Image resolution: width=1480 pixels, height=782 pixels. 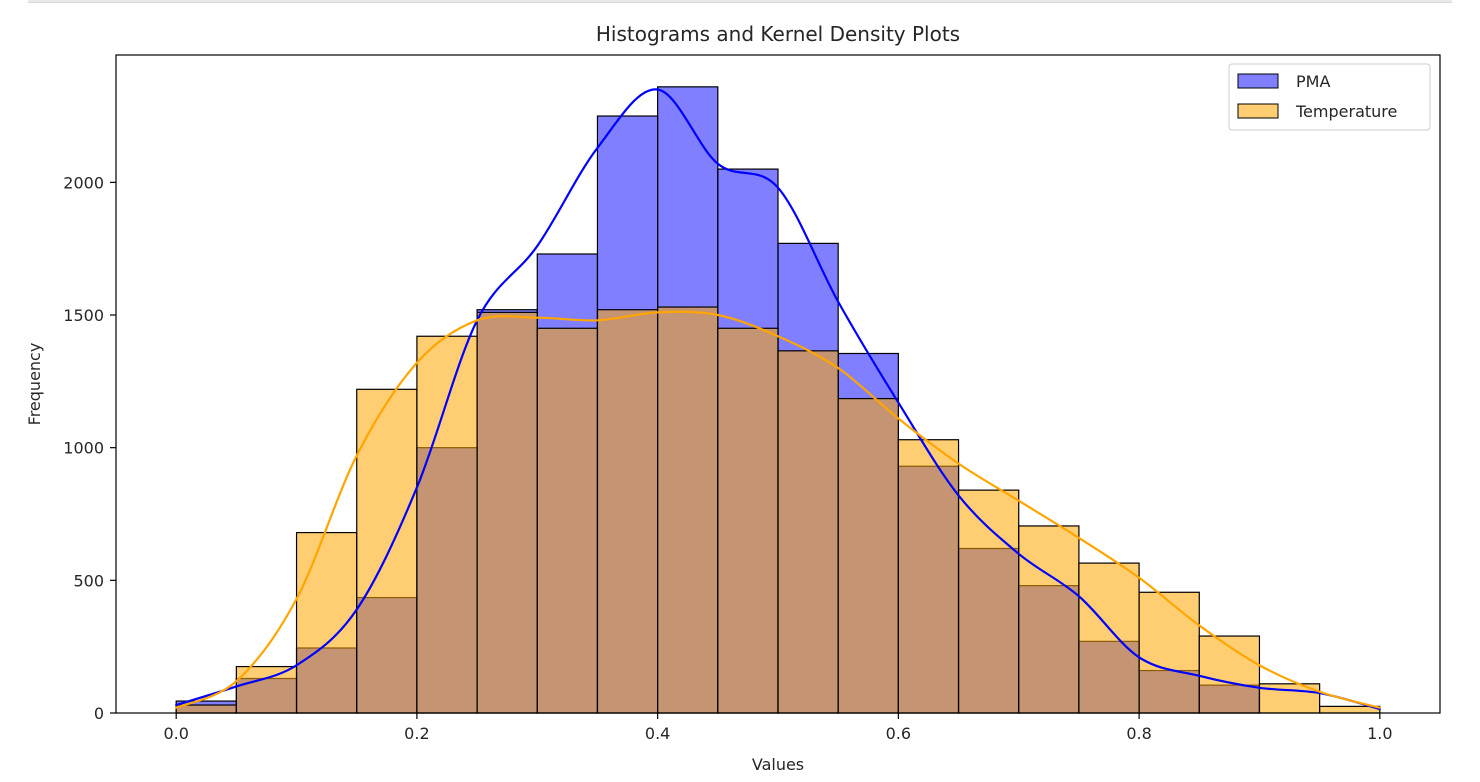 What do you see at coordinates (99, 713) in the screenshot?
I see `y-tick-label: 0` at bounding box center [99, 713].